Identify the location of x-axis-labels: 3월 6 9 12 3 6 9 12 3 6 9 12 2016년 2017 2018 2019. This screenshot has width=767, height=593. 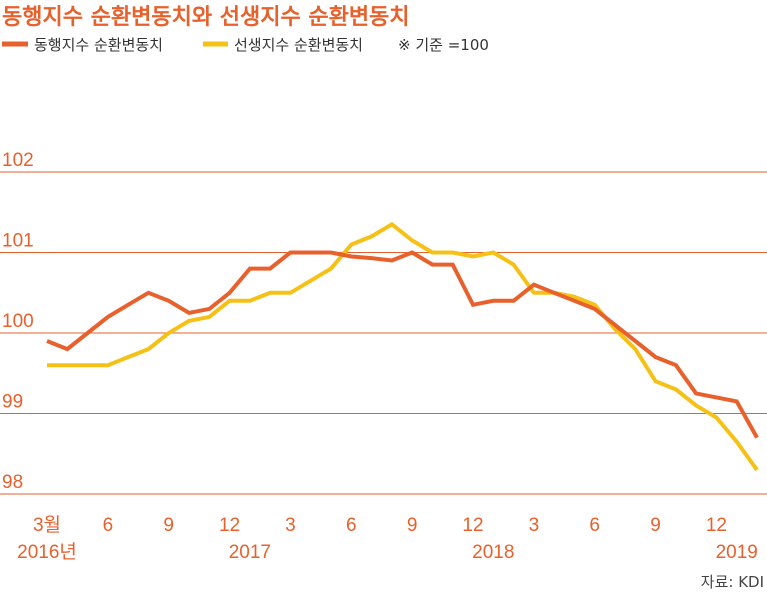
(387, 538).